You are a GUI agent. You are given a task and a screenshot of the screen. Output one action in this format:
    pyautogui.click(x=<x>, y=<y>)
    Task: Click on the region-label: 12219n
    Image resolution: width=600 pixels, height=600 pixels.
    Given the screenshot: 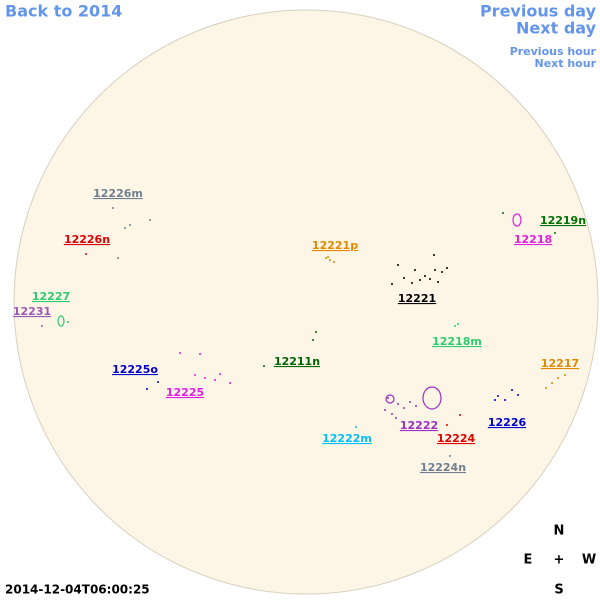 What is the action you would take?
    pyautogui.click(x=563, y=220)
    